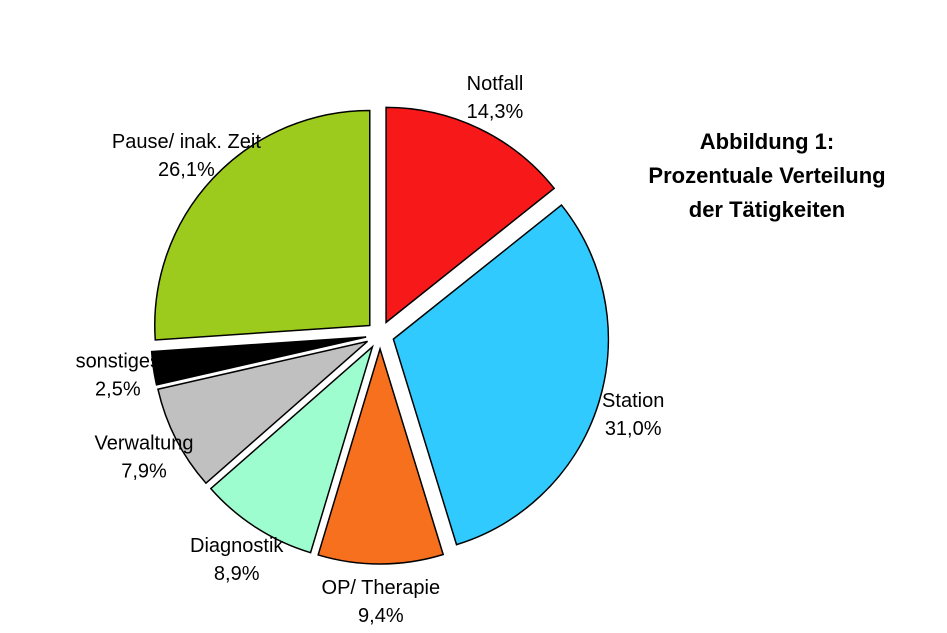 This screenshot has height=633, width=947. Describe the element at coordinates (381, 455) in the screenshot. I see `pie-slice-op-therapie` at that location.